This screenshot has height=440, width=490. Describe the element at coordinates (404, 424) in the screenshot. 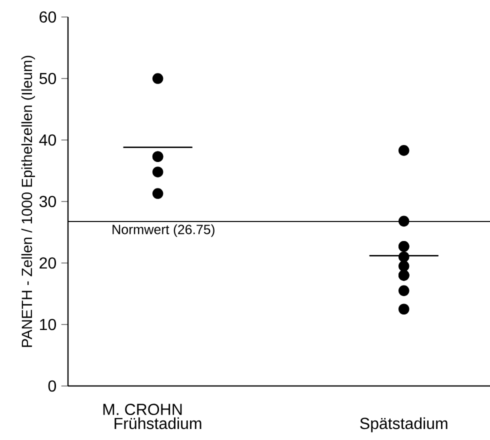

I see `x-tick-label: Spätstadium` at that location.